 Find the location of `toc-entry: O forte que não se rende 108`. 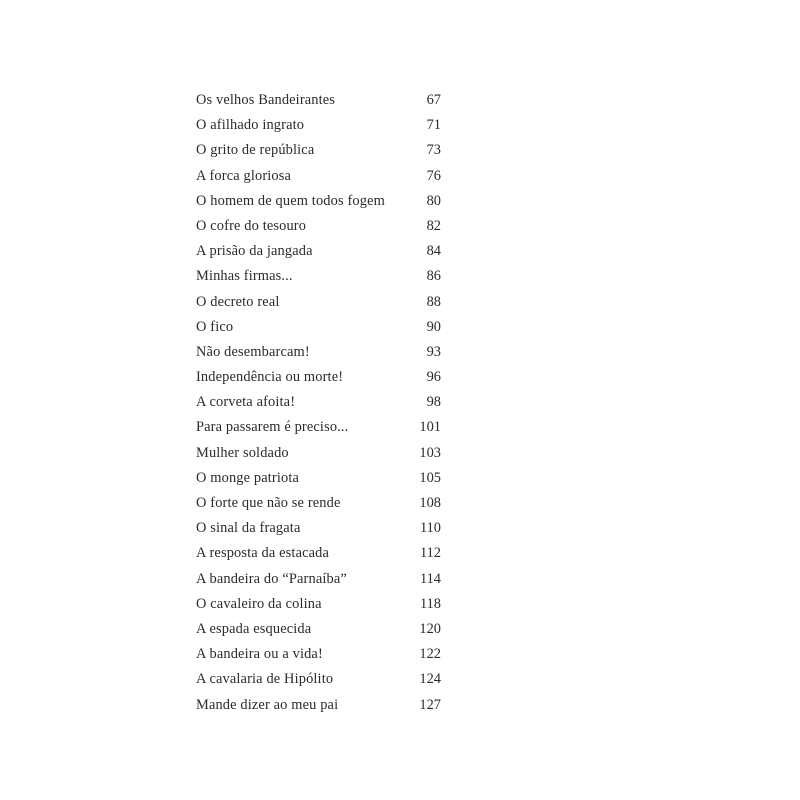

toc-entry: O forte que não se rende 108 is located at coordinates (318, 503).